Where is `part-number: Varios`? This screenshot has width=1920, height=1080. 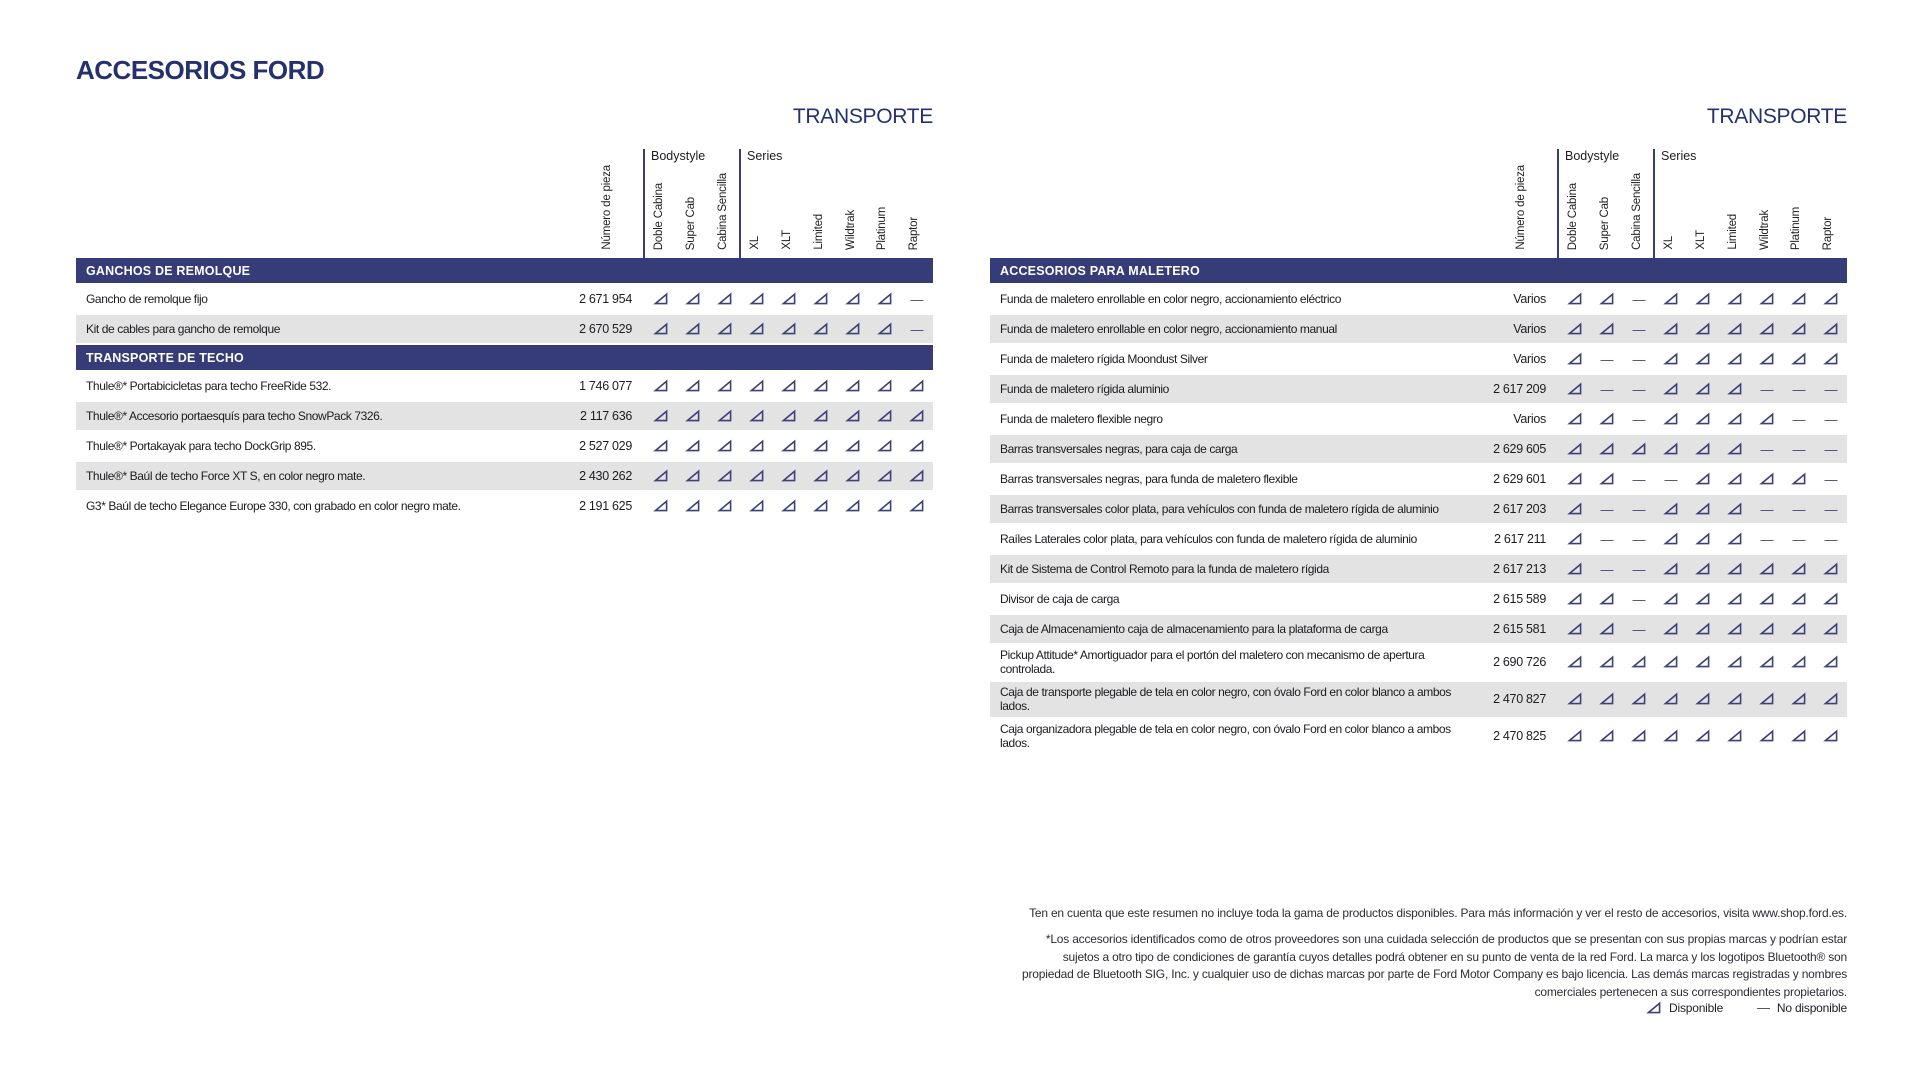
part-number: Varios is located at coordinates (1529, 329).